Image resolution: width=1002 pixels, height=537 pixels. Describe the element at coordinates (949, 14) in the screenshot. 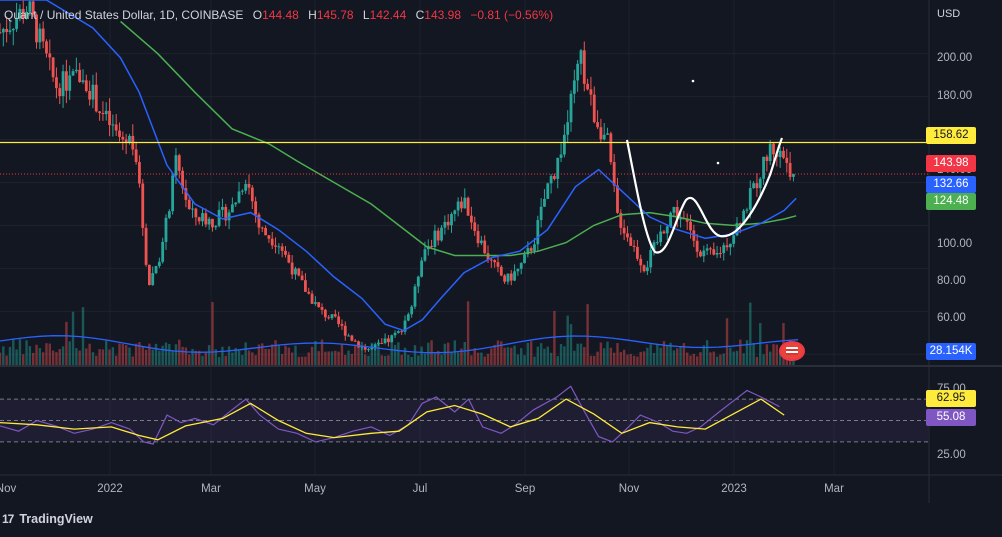

I see `currency-label: USD` at that location.